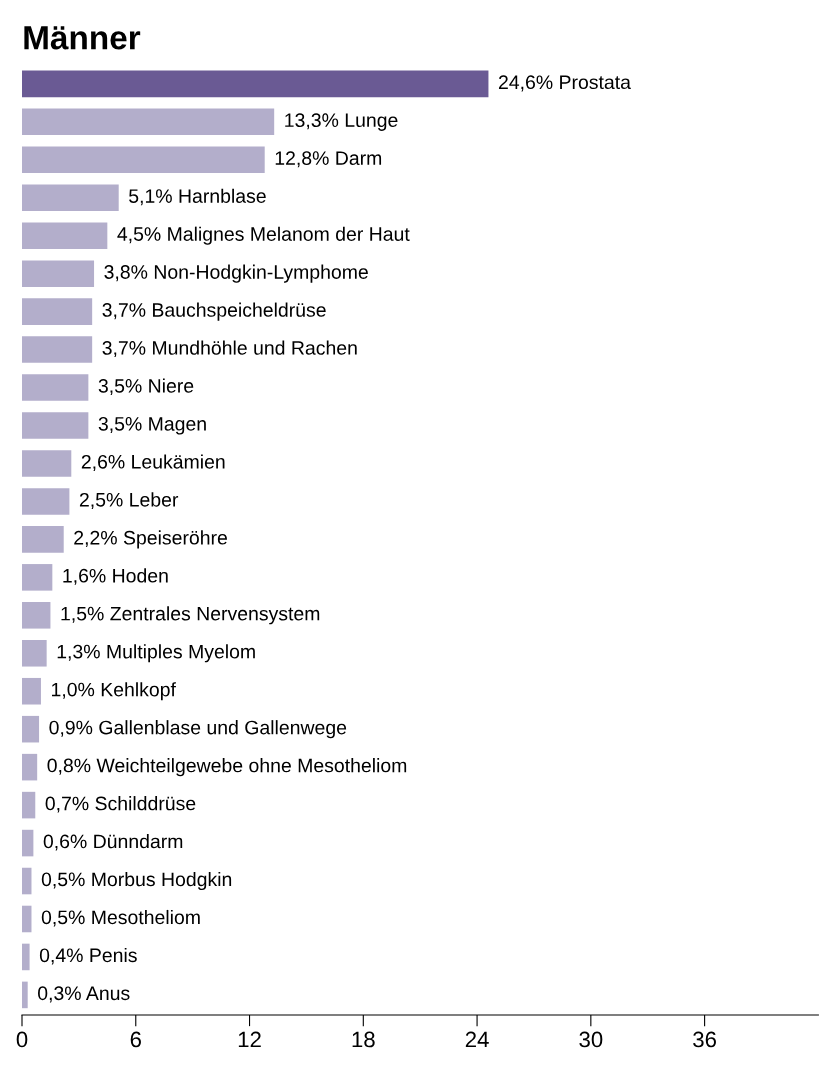 The height and width of the screenshot is (1068, 821). Describe the element at coordinates (120, 918) in the screenshot. I see `text: 0,5% Mesotheliom` at that location.